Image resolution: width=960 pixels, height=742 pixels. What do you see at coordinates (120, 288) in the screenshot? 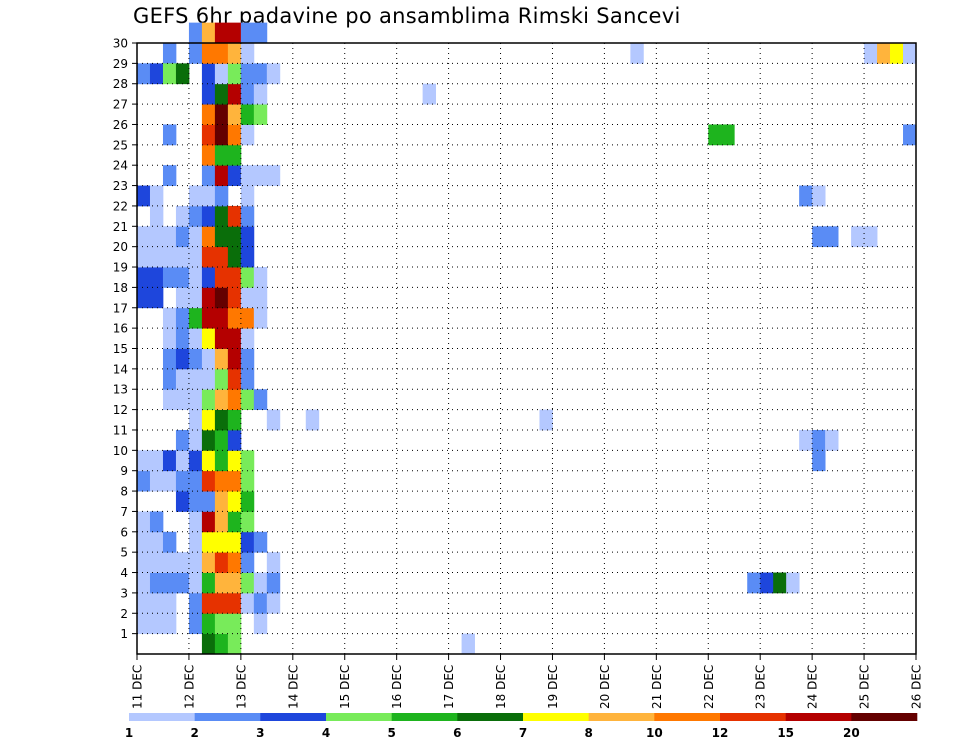
I see `y-tick-label: 18` at bounding box center [120, 288].